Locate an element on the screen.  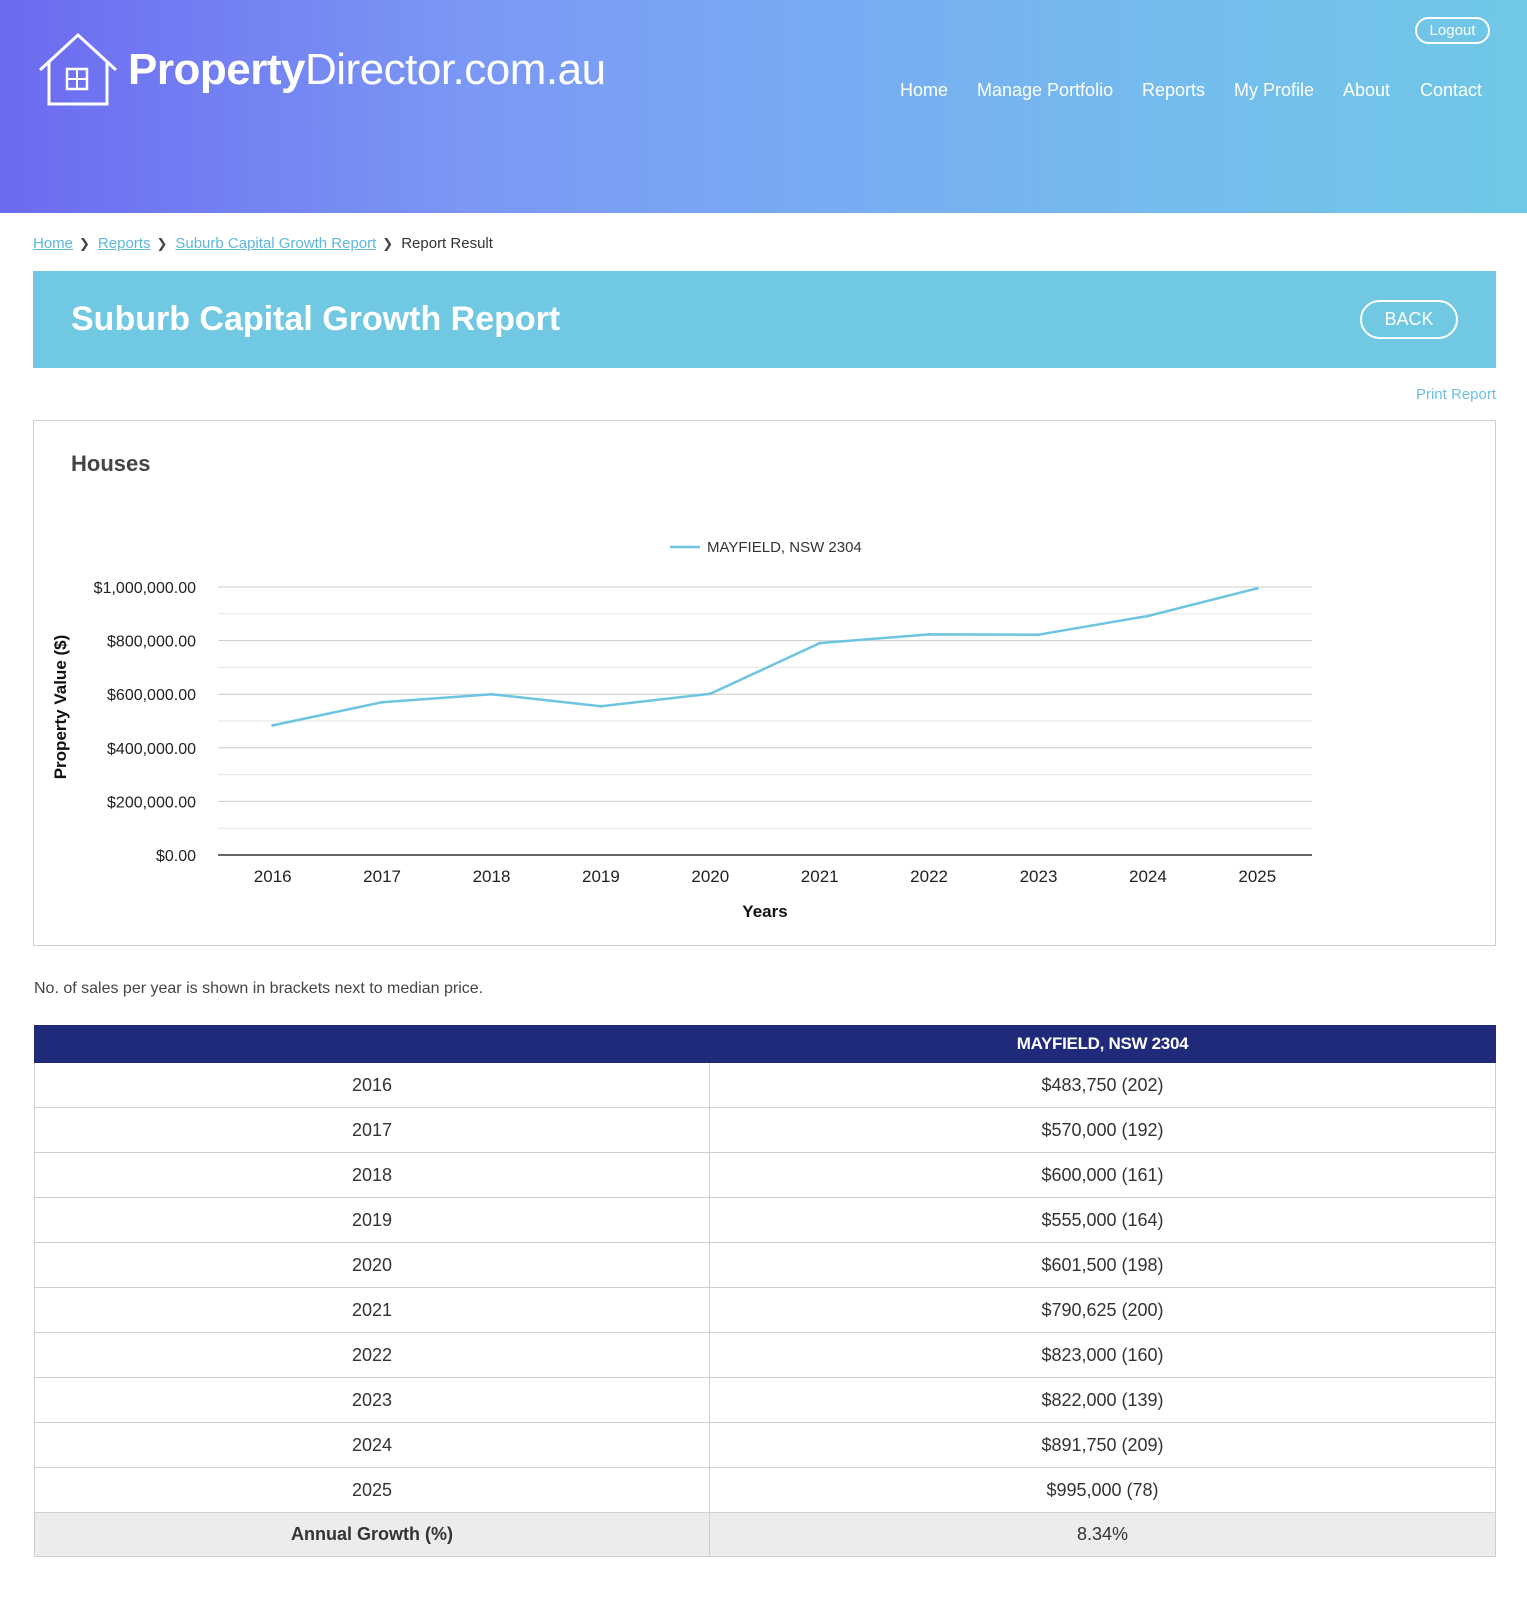
table-row: 2020 $601,500 (198) is located at coordinates (765, 1265).